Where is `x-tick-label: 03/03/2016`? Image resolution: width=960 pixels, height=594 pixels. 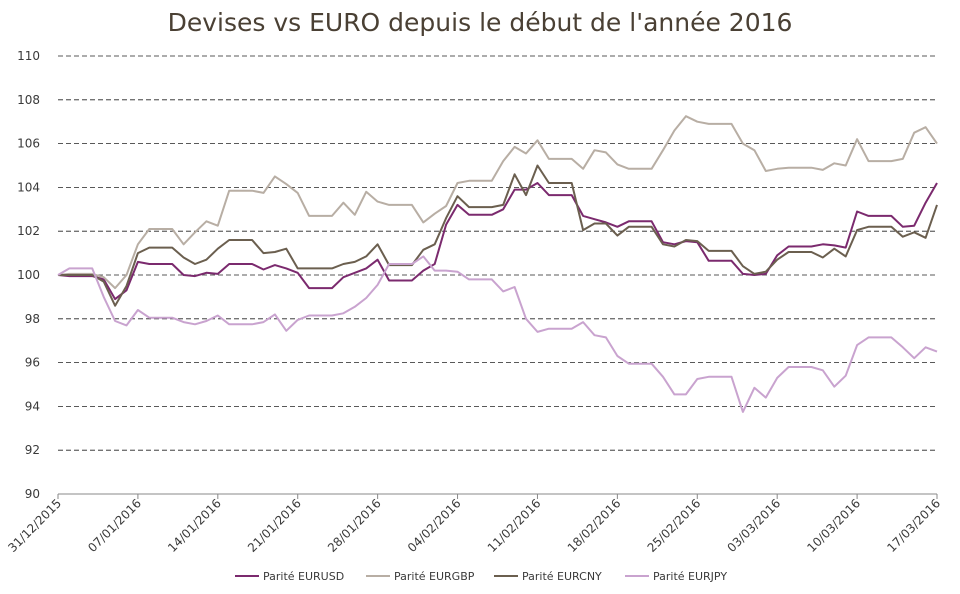 x-tick-label: 03/03/2016 is located at coordinates (753, 525).